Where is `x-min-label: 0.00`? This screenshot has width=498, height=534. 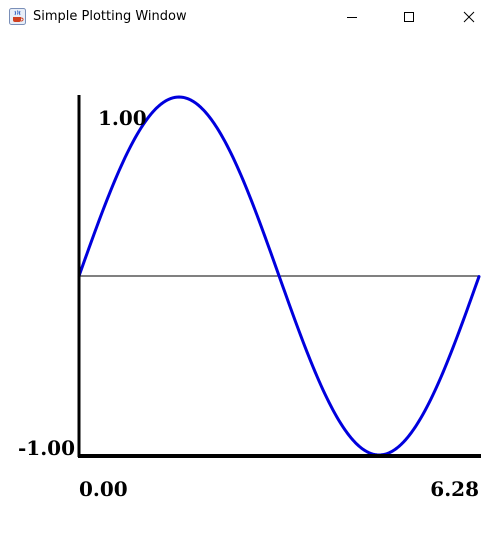 x-min-label: 0.00 is located at coordinates (103, 489).